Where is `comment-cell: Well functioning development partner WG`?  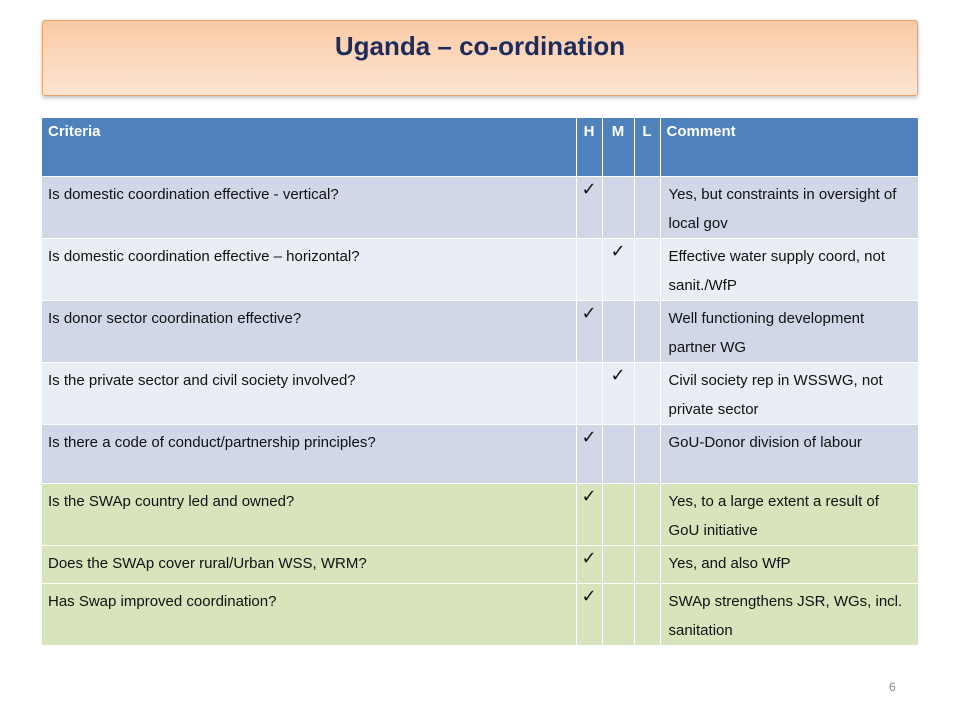
comment-cell: Well functioning development partner WG is located at coordinates (789, 330).